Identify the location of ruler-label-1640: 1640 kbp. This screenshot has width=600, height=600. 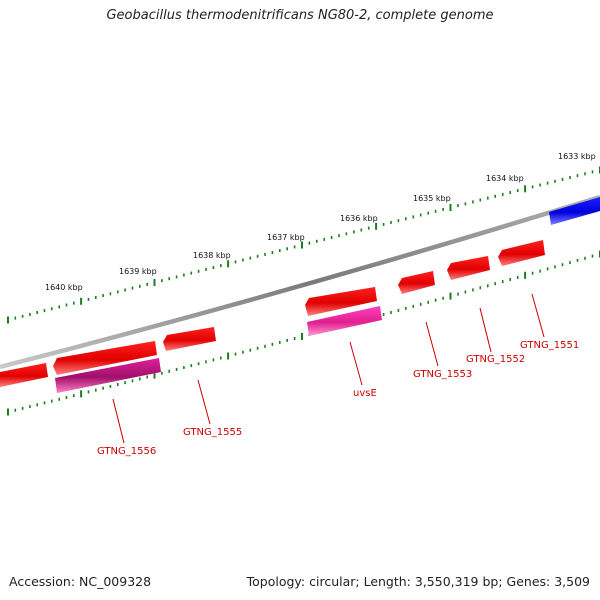
(64, 287).